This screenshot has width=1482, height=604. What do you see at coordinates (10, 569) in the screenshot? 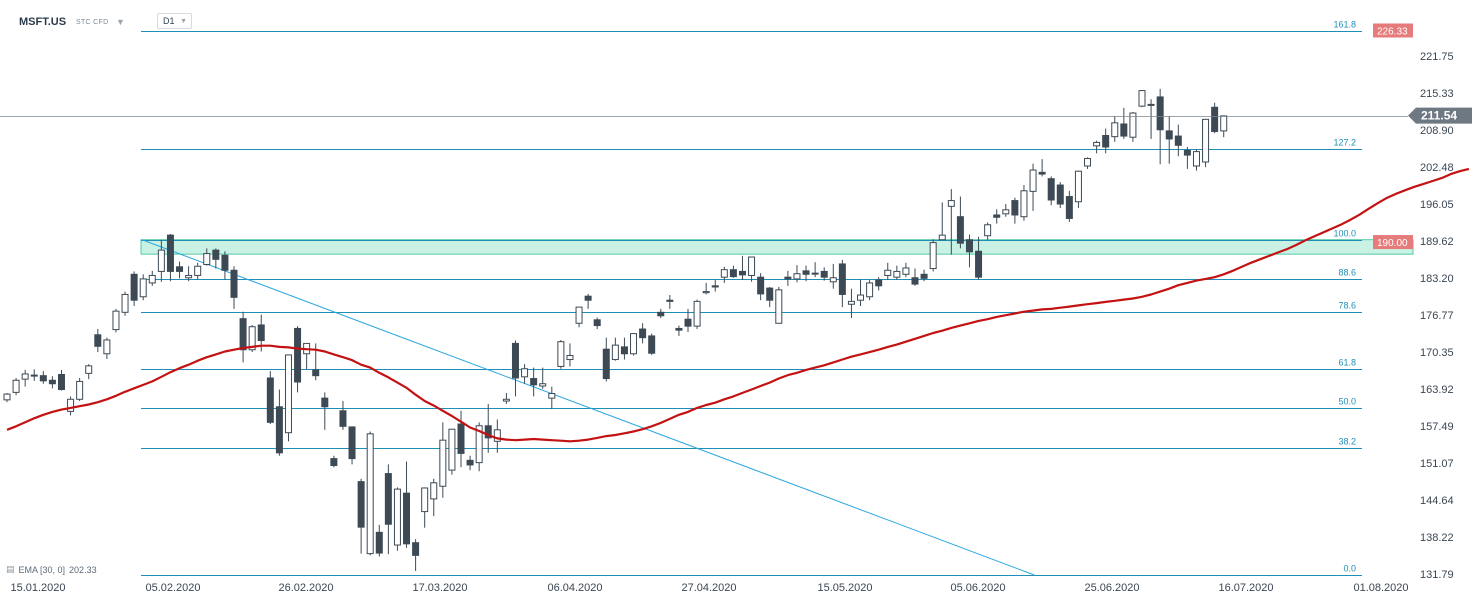
I see `indicator-icon: ▤` at bounding box center [10, 569].